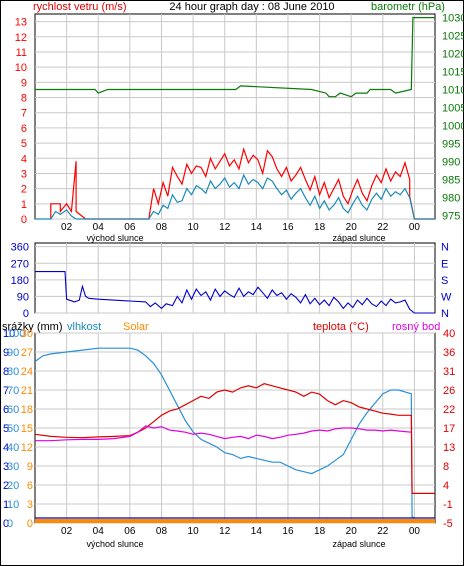 The image size is (464, 566). I want to click on pressure-axis-tick: 1000, so click(453, 126).